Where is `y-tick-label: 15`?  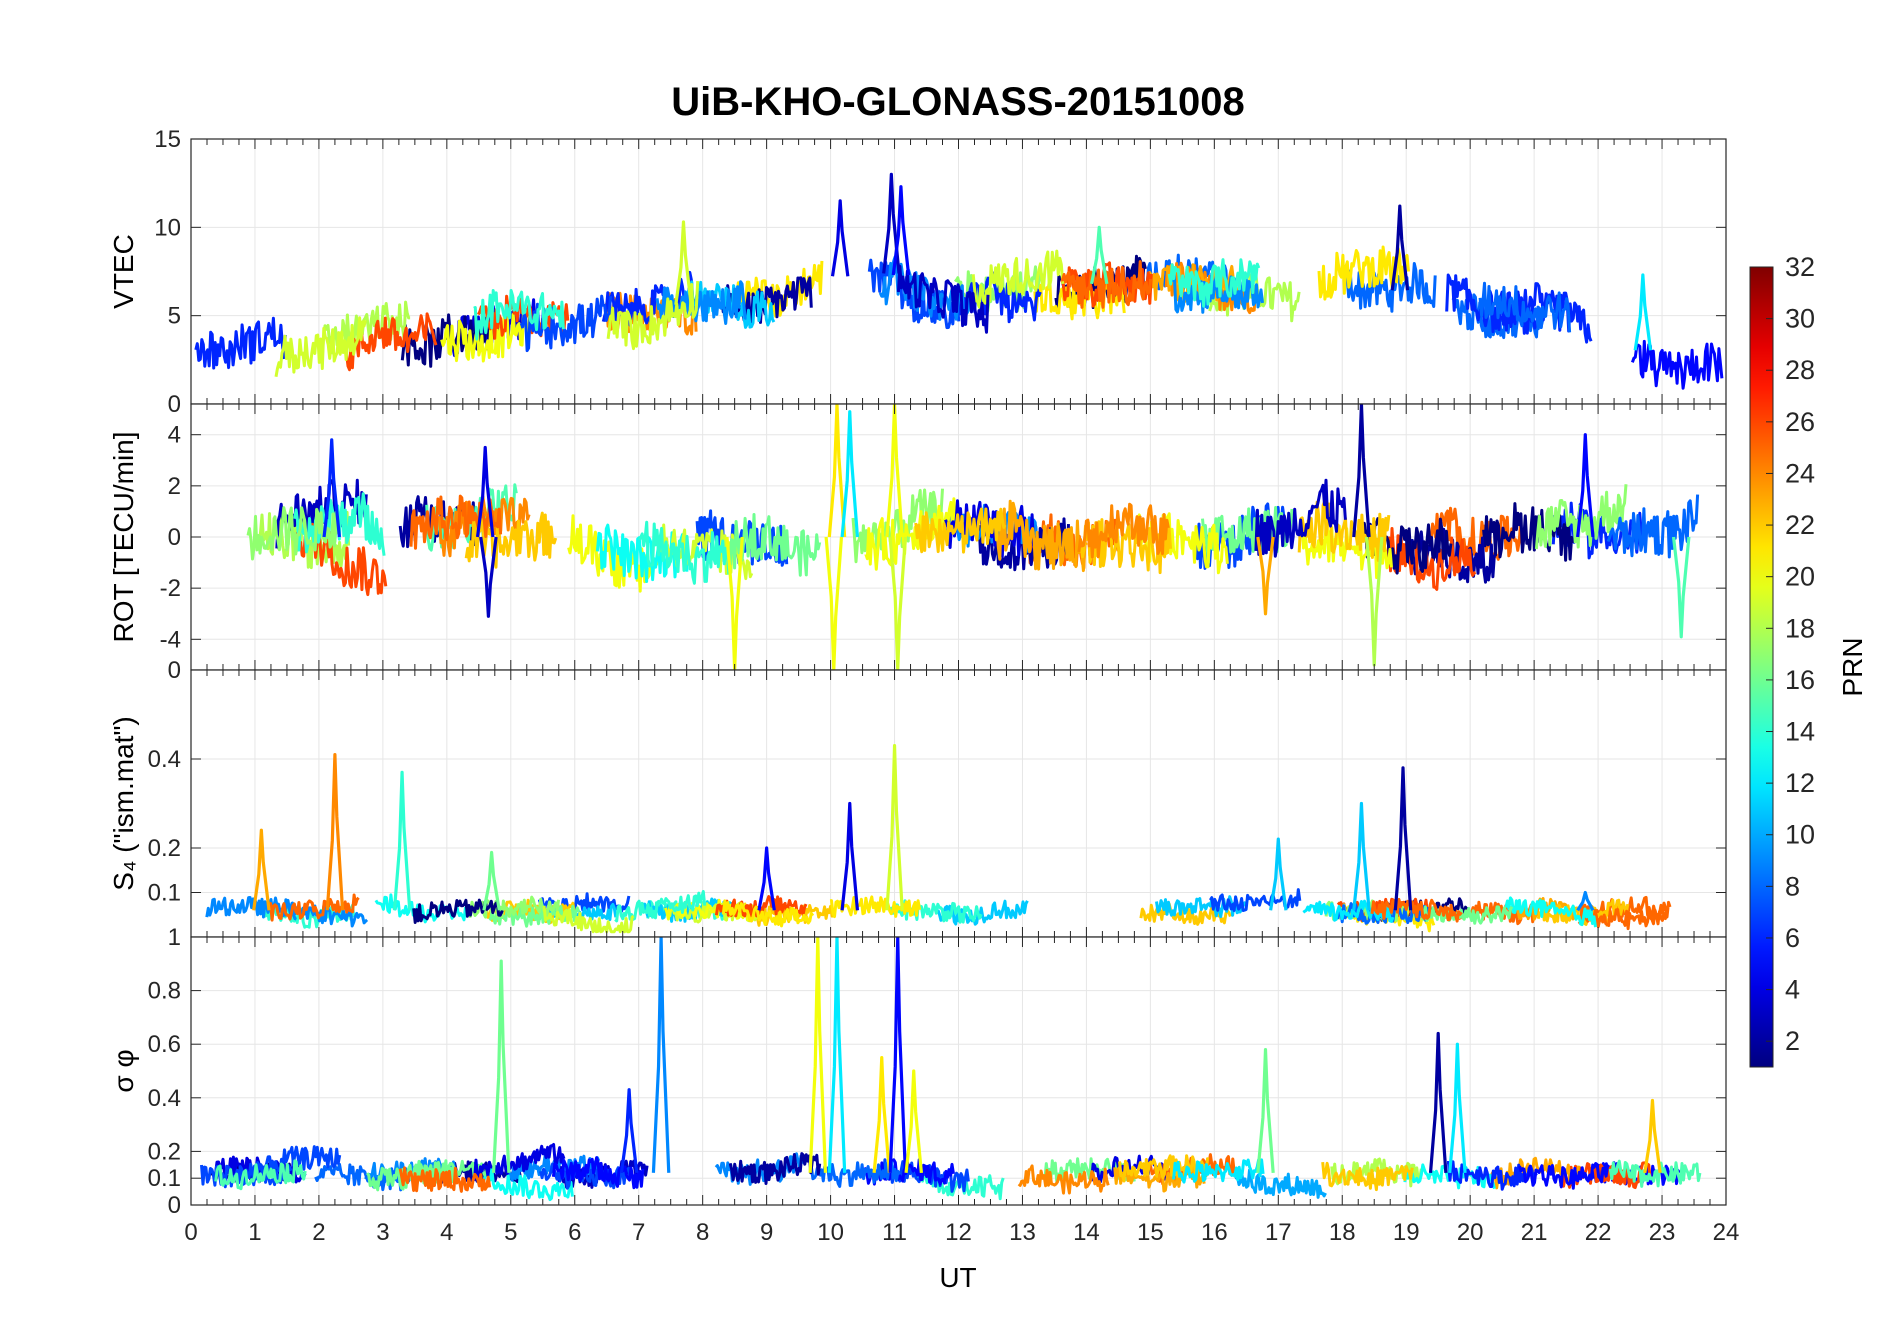
y-tick-label: 15 is located at coordinates (167, 139).